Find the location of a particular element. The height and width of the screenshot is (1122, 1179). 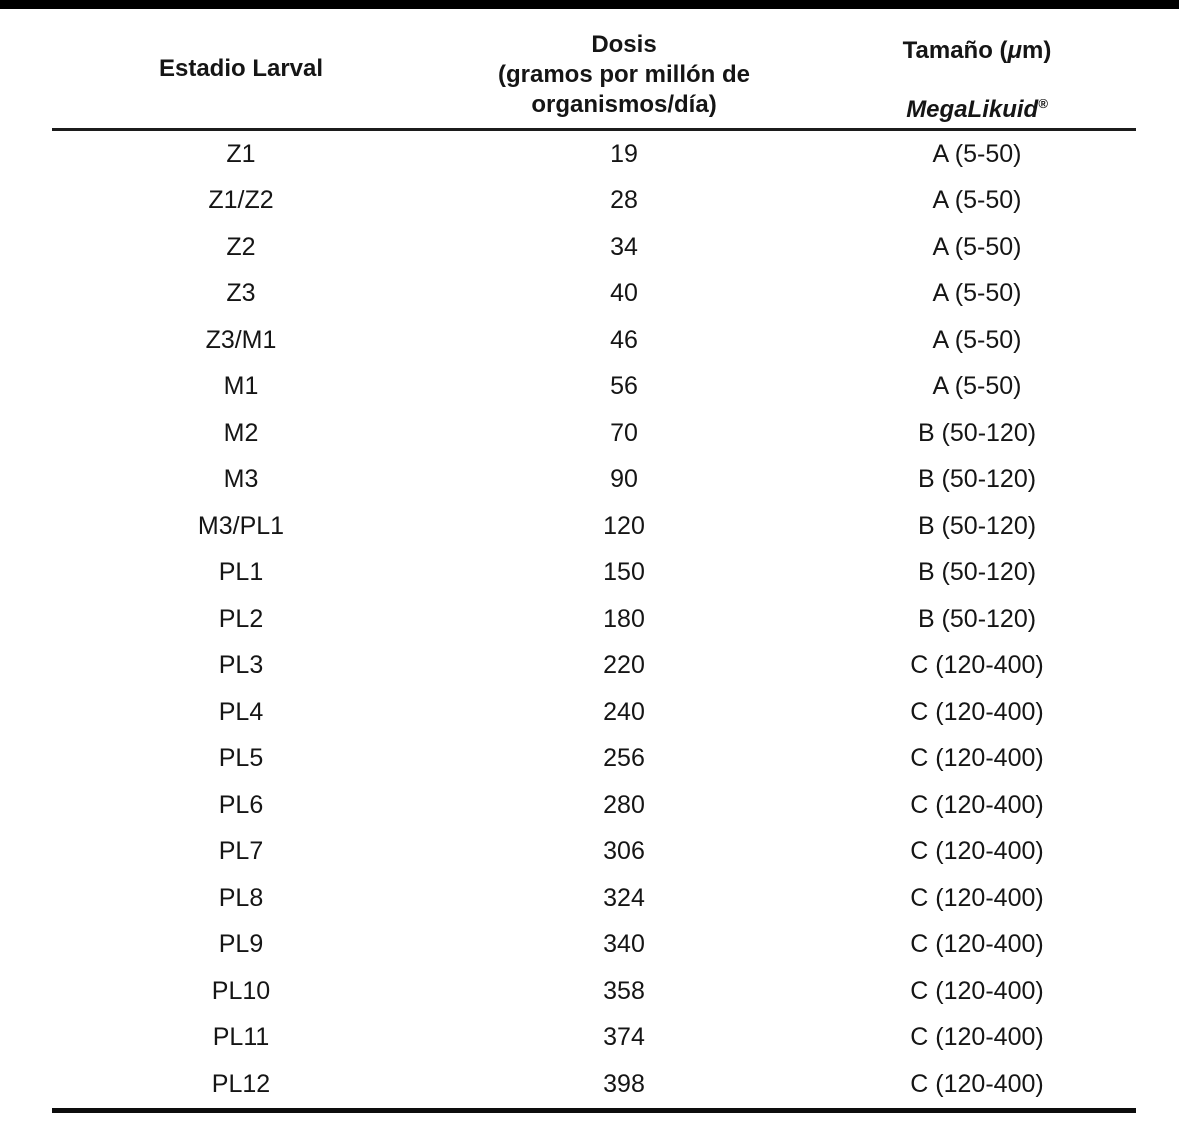

dose-cell: 374 is located at coordinates (624, 1037).